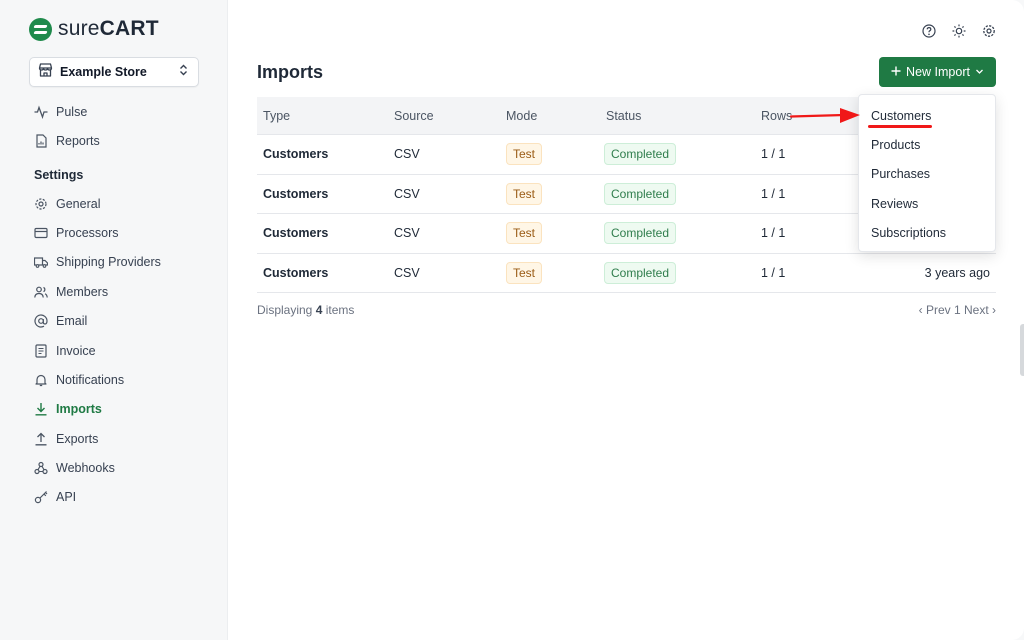 The image size is (1024, 640). I want to click on pagination: ‹ Prev 1 Next ›, so click(957, 310).